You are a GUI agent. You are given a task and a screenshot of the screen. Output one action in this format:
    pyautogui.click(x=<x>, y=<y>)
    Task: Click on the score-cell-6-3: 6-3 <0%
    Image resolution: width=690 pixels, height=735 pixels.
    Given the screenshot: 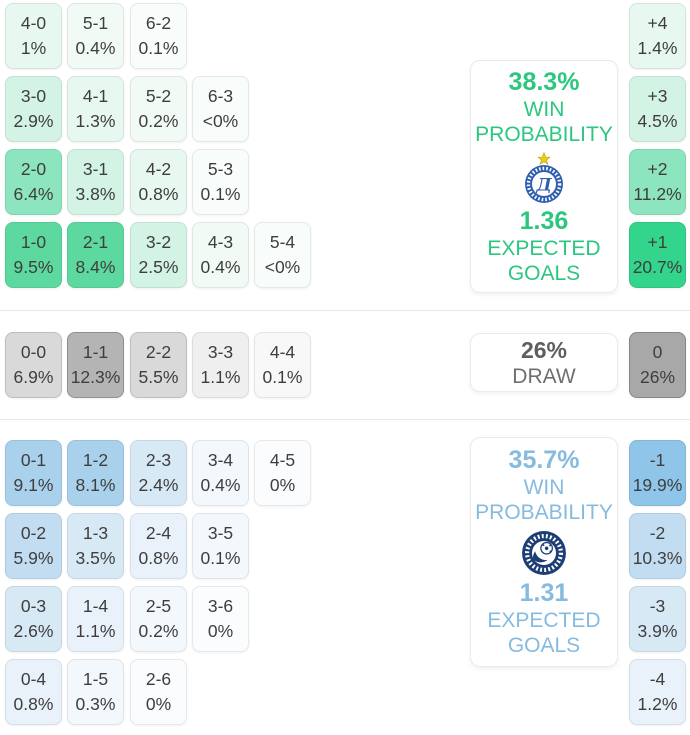 What is the action you would take?
    pyautogui.click(x=220, y=109)
    